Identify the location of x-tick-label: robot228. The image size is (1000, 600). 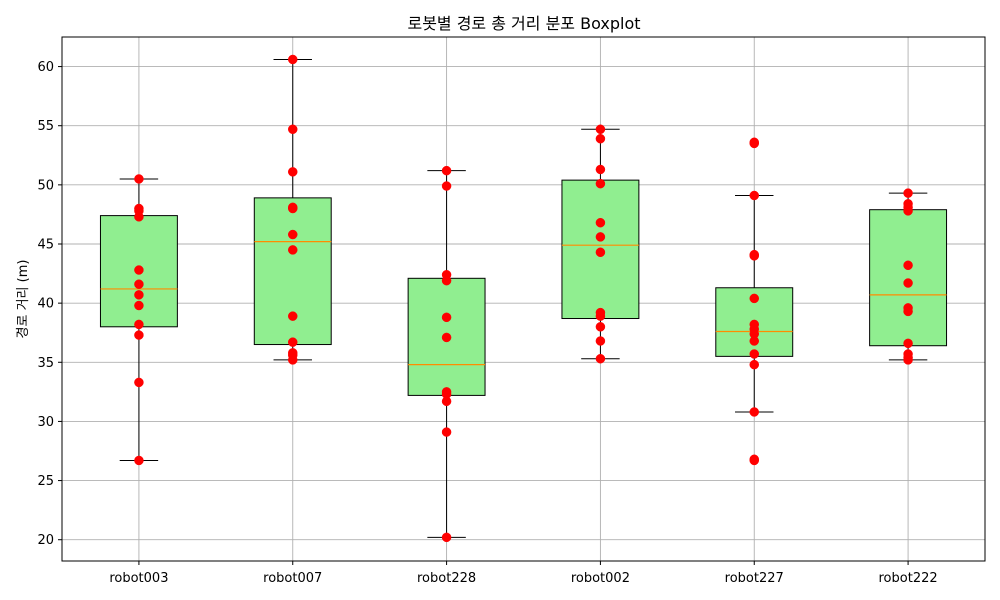
(446, 578).